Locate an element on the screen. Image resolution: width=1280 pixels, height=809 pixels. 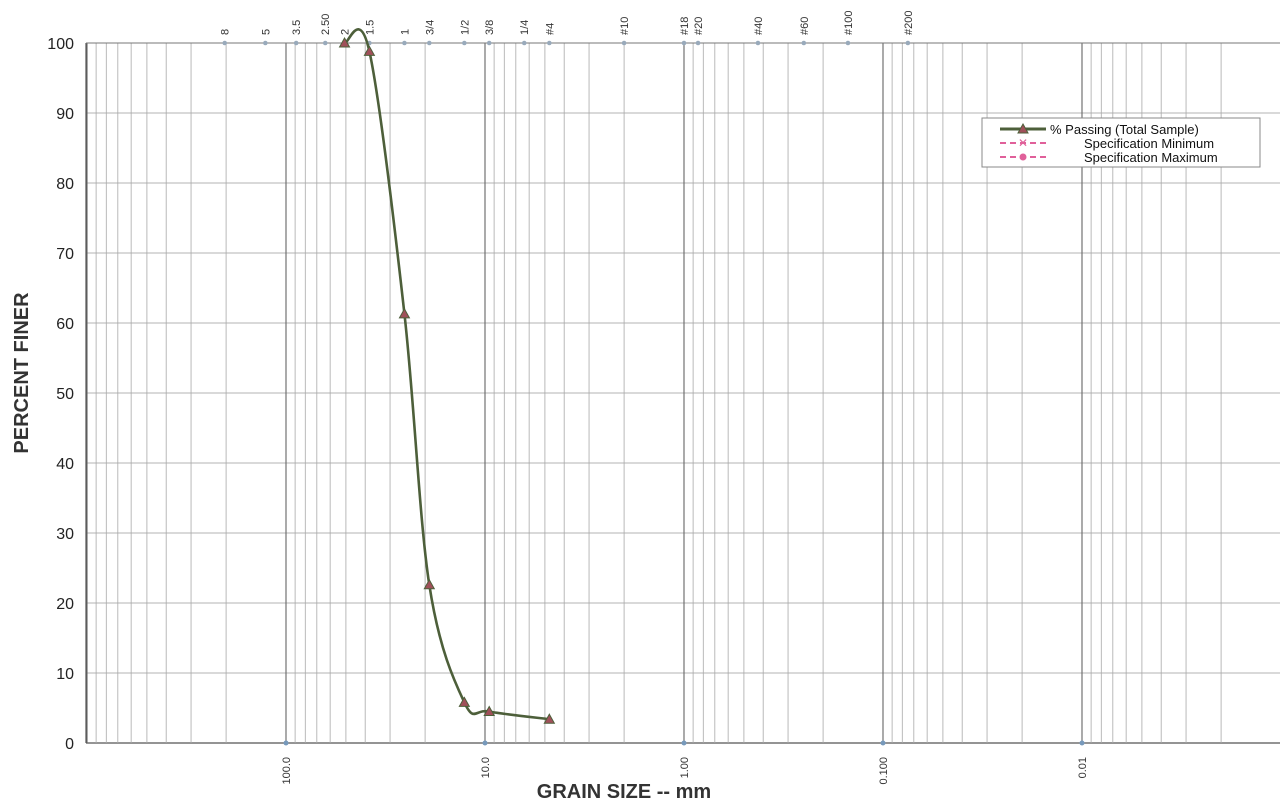
legend-entry-spec-min: ✕ Specification Minimum is located at coordinates (1107, 143).